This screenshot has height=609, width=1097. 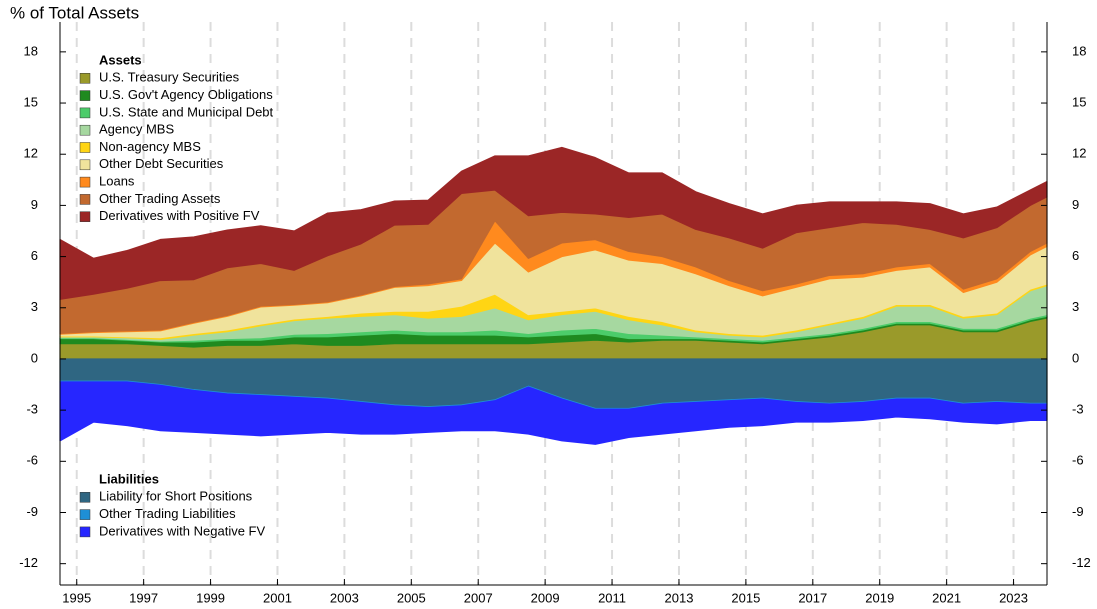 What do you see at coordinates (179, 215) in the screenshot?
I see `legend-label: Derivatives with Positive FV` at bounding box center [179, 215].